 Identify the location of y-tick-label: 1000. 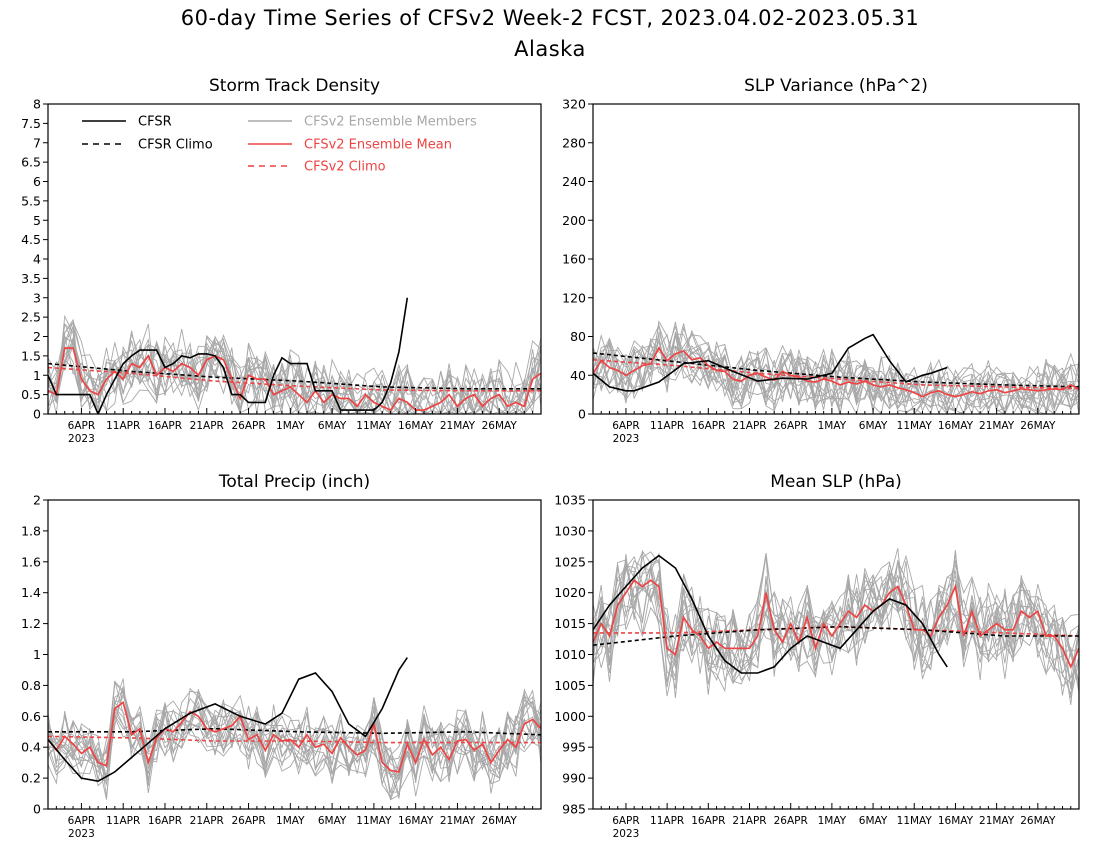
(570, 716).